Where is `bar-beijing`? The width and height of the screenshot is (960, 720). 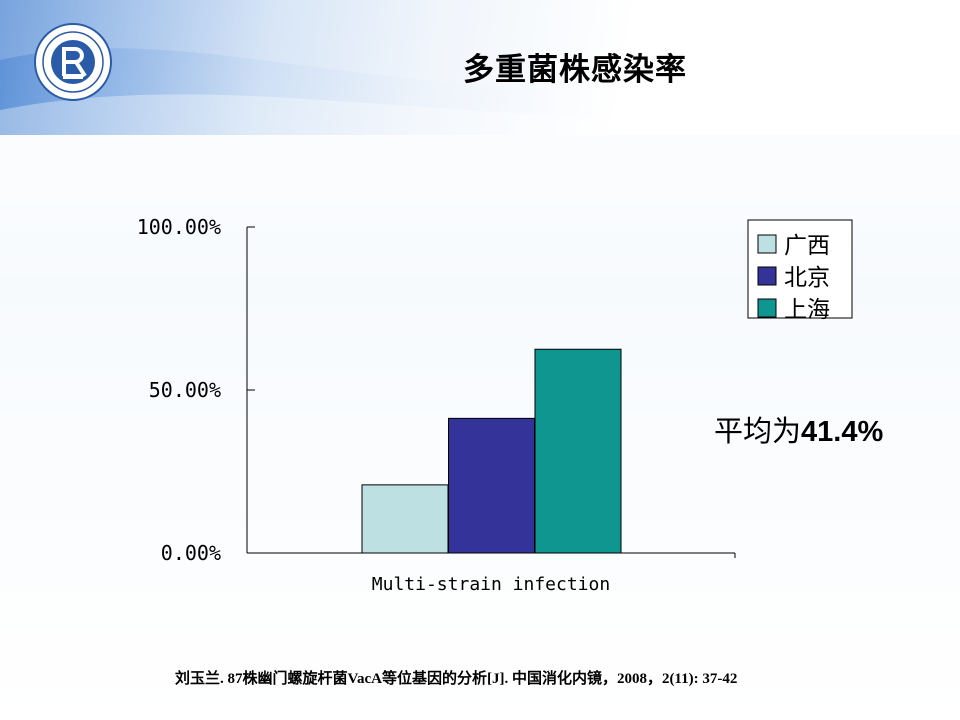
bar-beijing is located at coordinates (491, 485).